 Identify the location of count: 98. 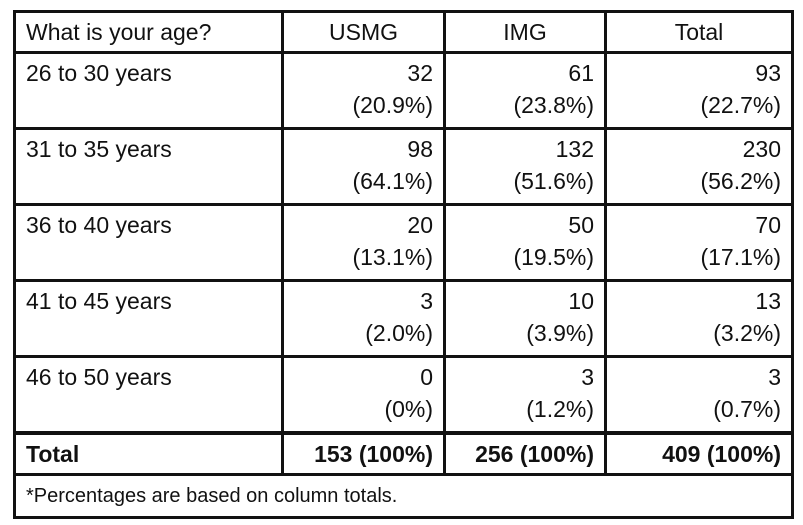
(420, 149).